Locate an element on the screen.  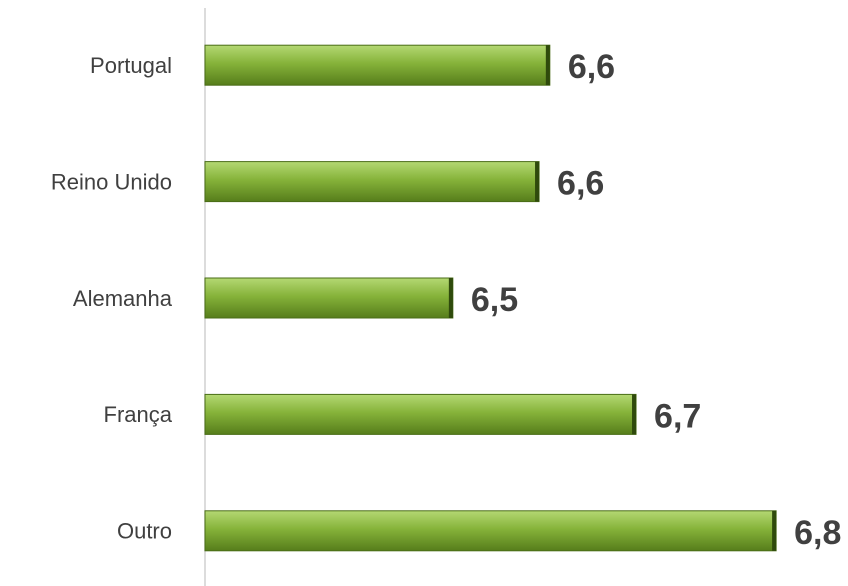
y-tick-label: Outro is located at coordinates (144, 531).